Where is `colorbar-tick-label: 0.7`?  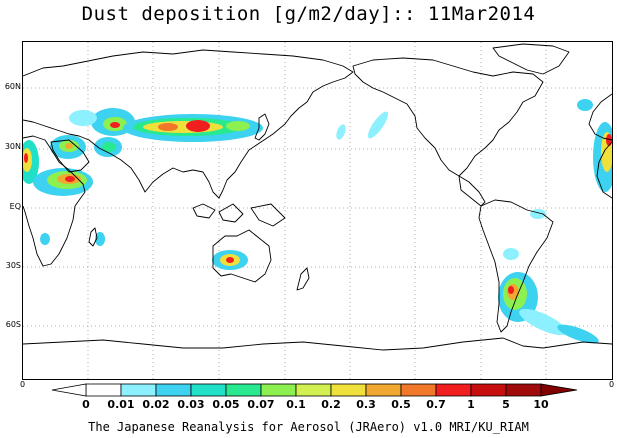 colorbar-tick-label: 0.7 is located at coordinates (436, 404).